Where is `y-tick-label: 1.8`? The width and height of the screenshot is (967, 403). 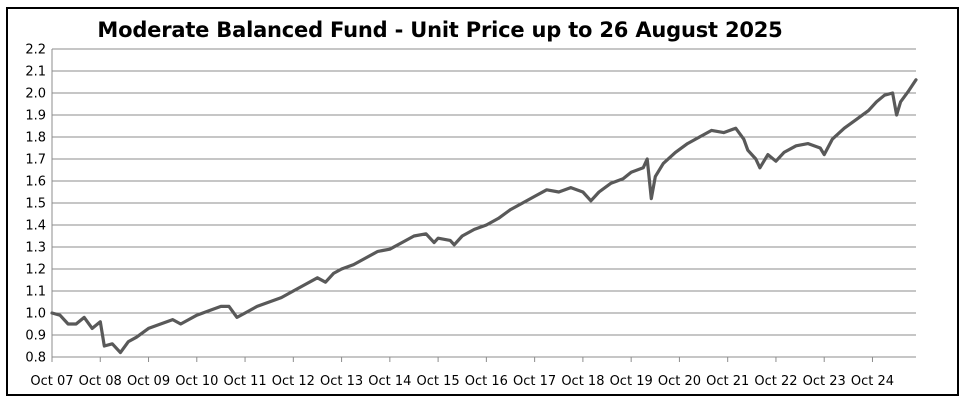 y-tick-label: 1.8 is located at coordinates (35, 138).